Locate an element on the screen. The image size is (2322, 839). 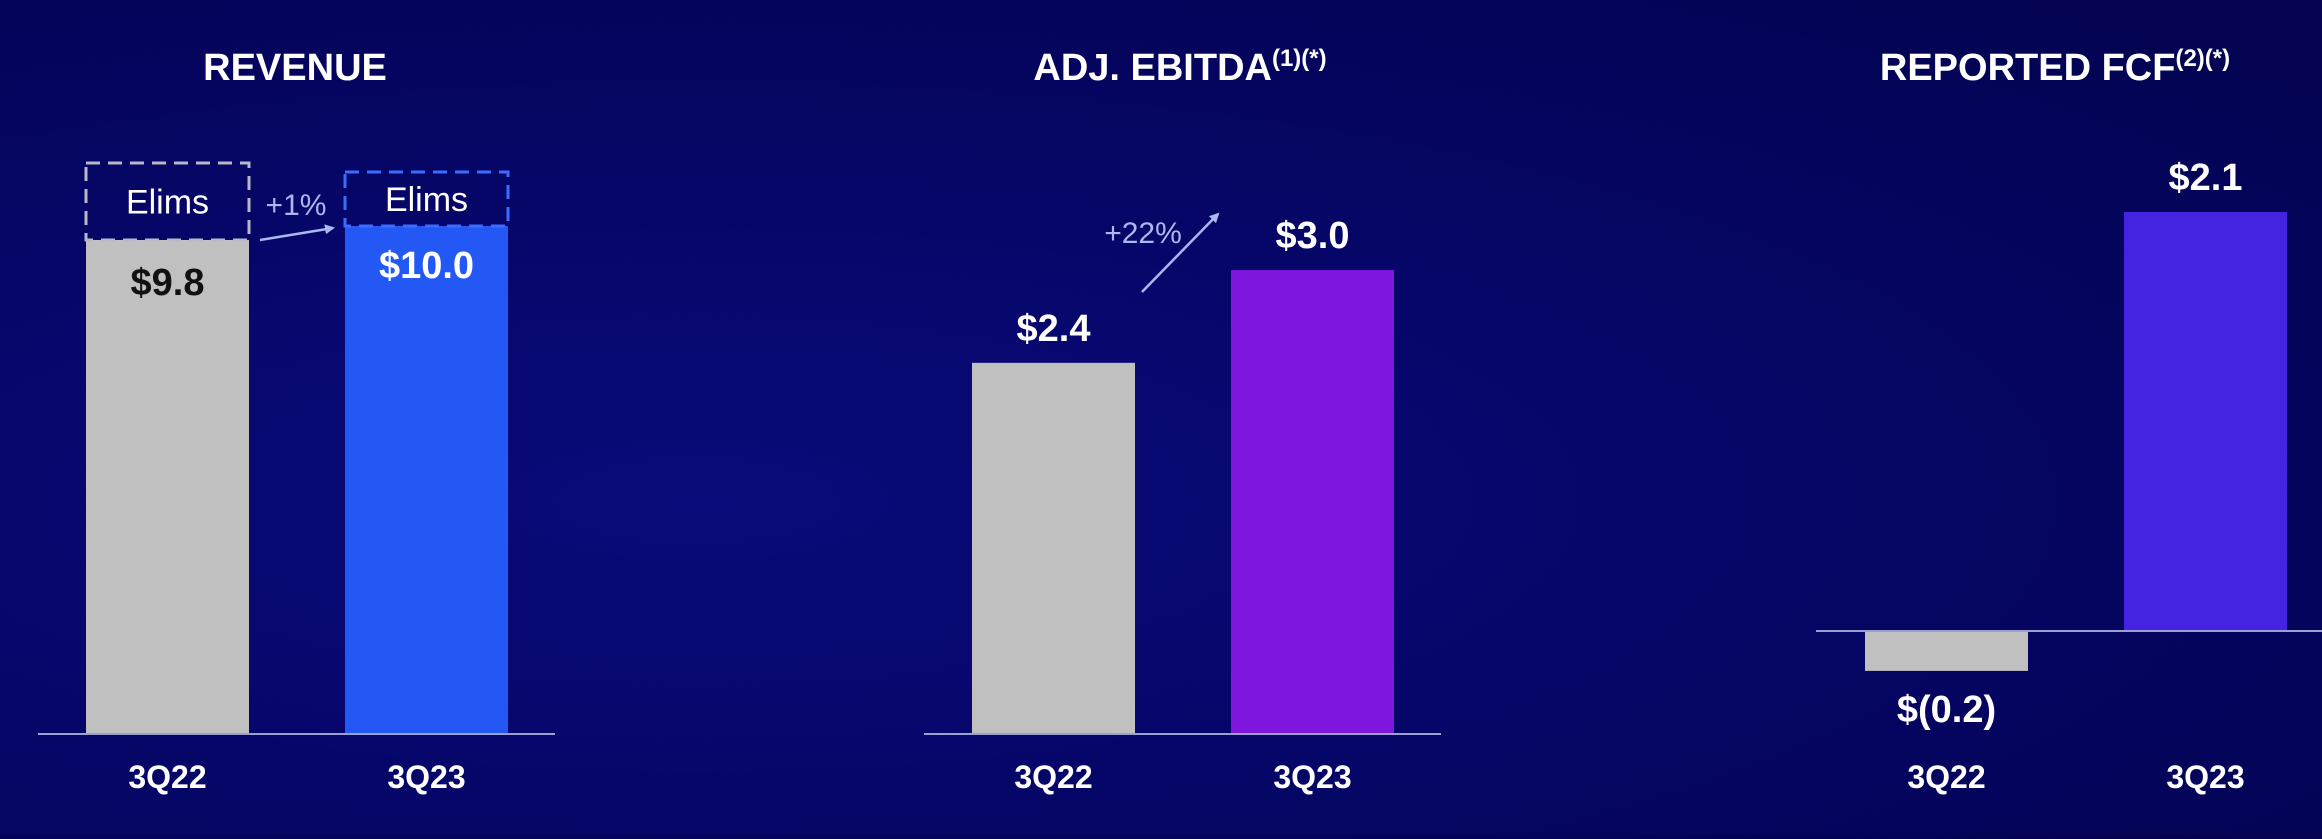
value-label: $3.0 is located at coordinates (1313, 236).